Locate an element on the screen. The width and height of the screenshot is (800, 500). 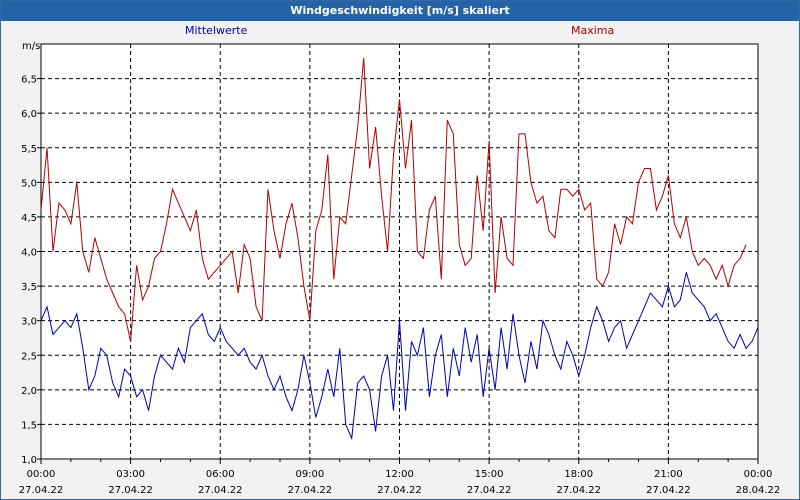
x-tick-time-label: 06:00 is located at coordinates (220, 474).